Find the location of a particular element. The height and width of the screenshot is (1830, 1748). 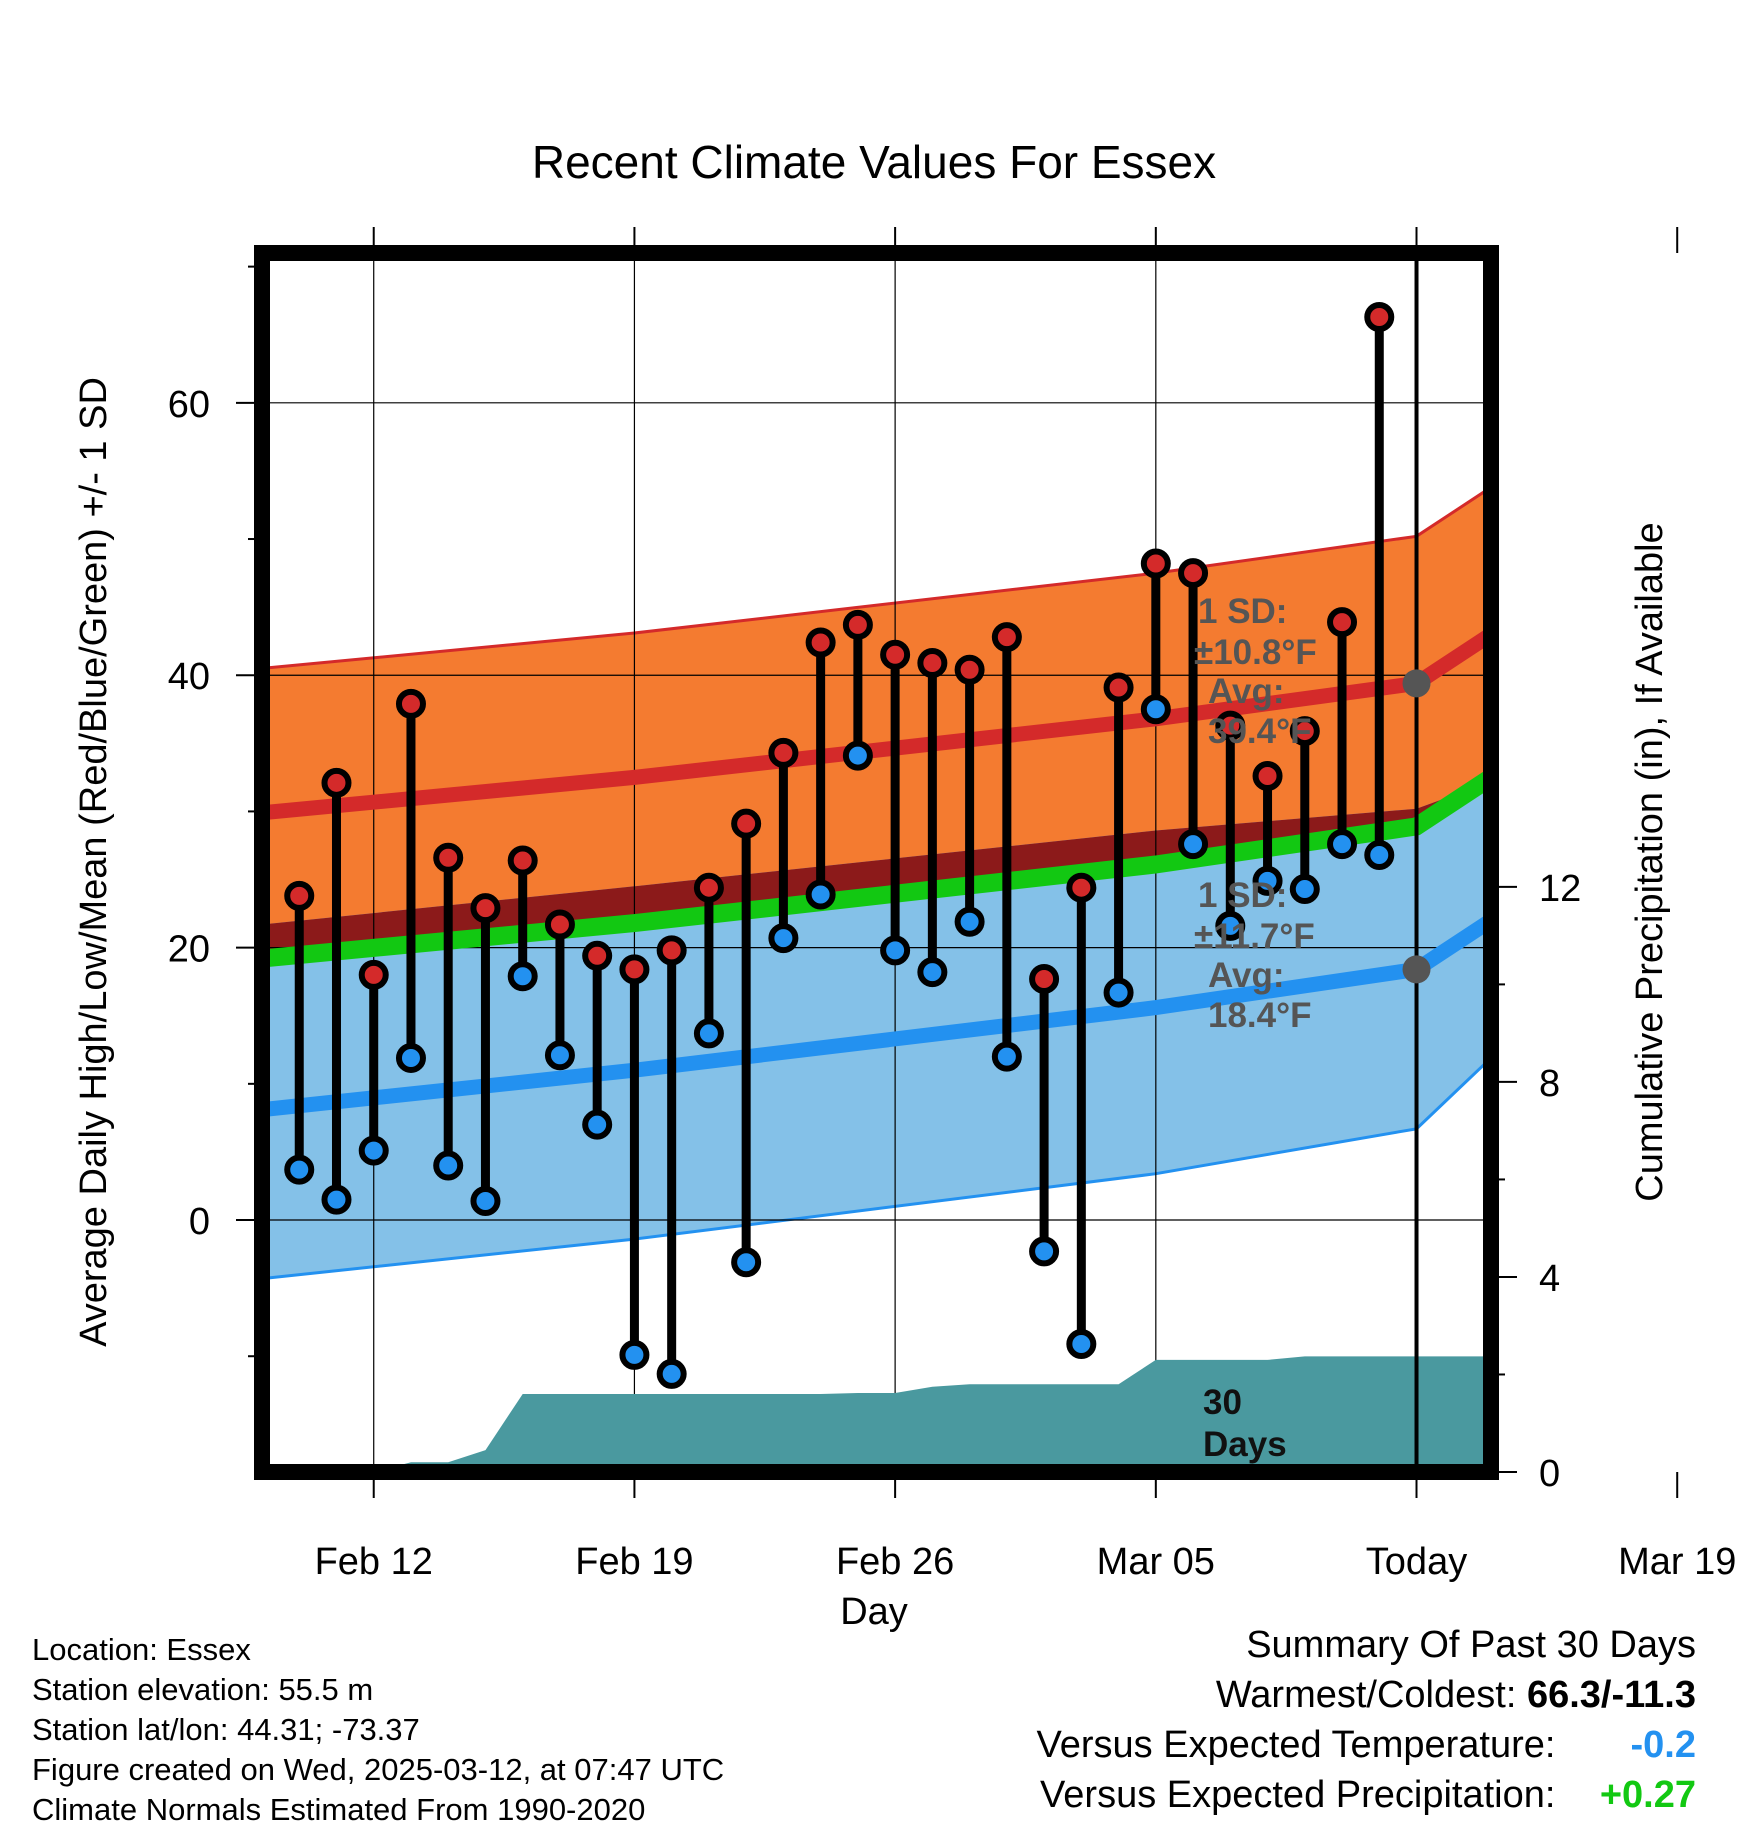

today-marker-layer is located at coordinates (1416, 862).